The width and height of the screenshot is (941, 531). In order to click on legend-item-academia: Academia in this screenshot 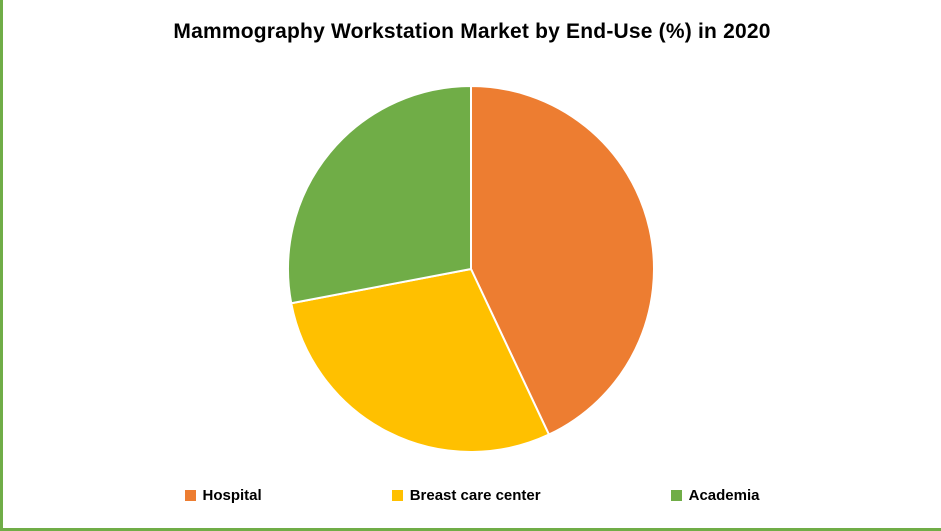, I will do `click(715, 495)`.